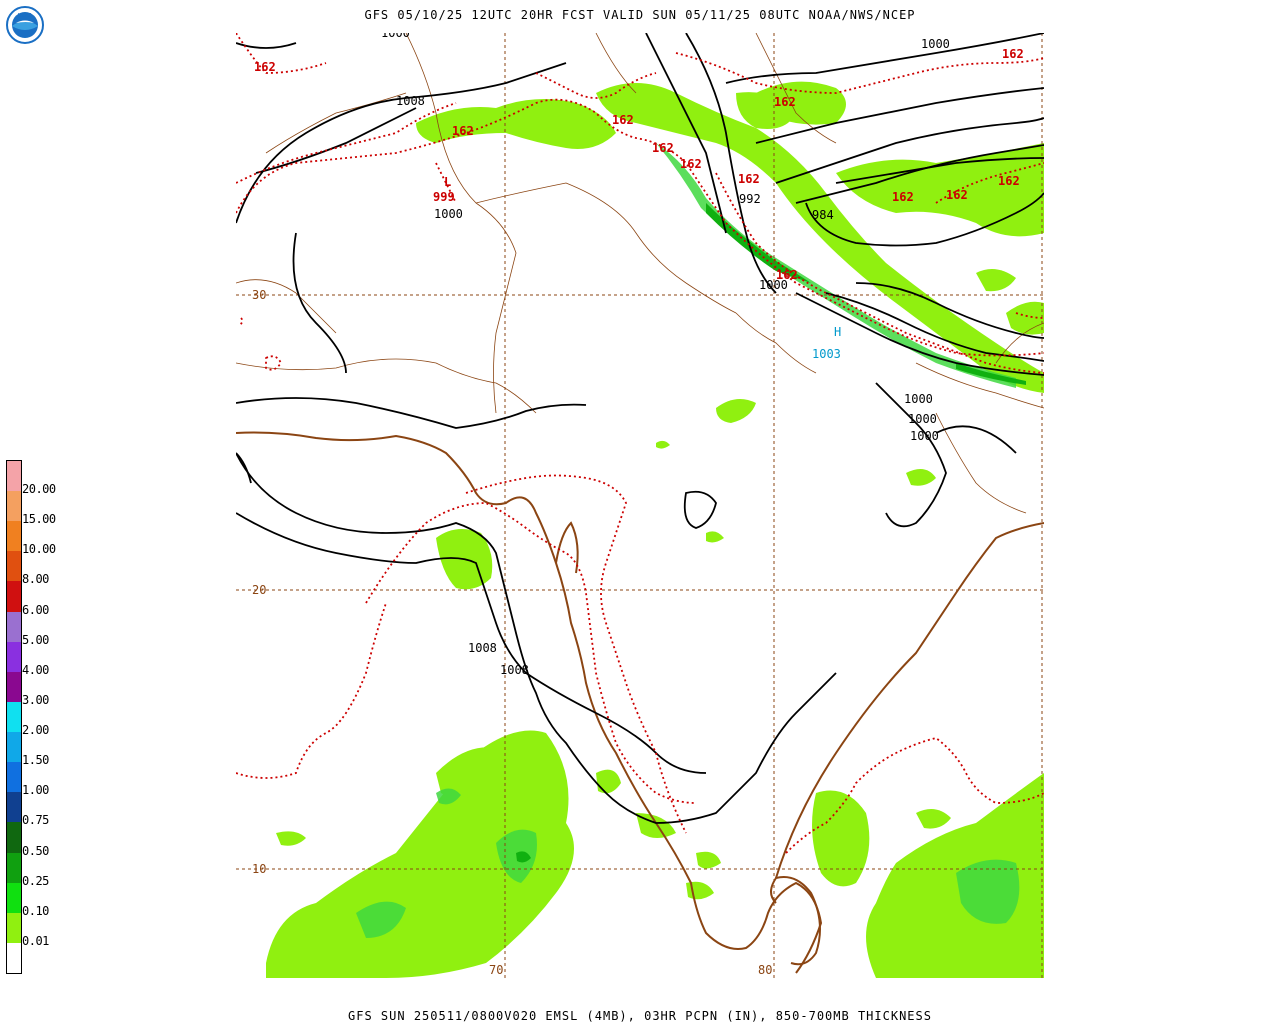 This screenshot has height=1024, width=1280. Describe the element at coordinates (35, 579) in the screenshot. I see `legend-label: 8.00` at that location.